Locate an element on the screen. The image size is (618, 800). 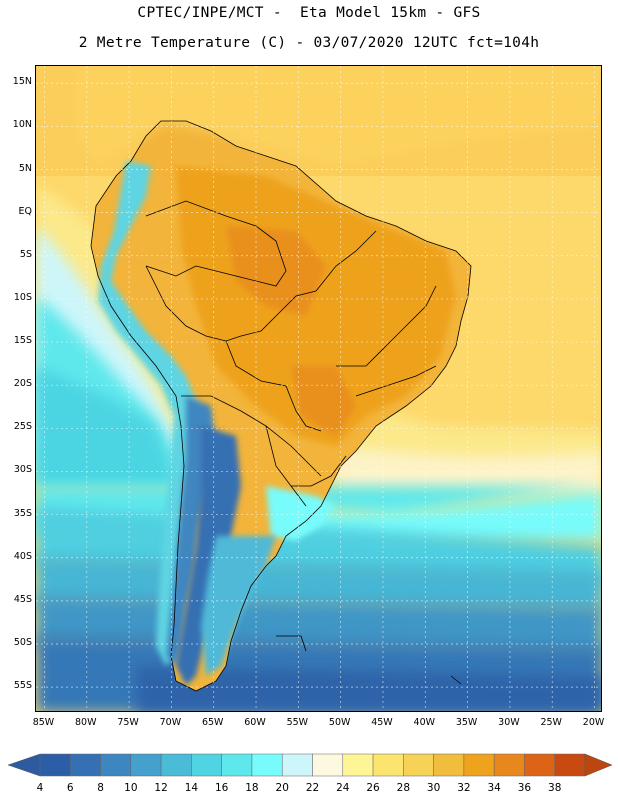
colorbar-tick-label: 4 is located at coordinates (40, 788).